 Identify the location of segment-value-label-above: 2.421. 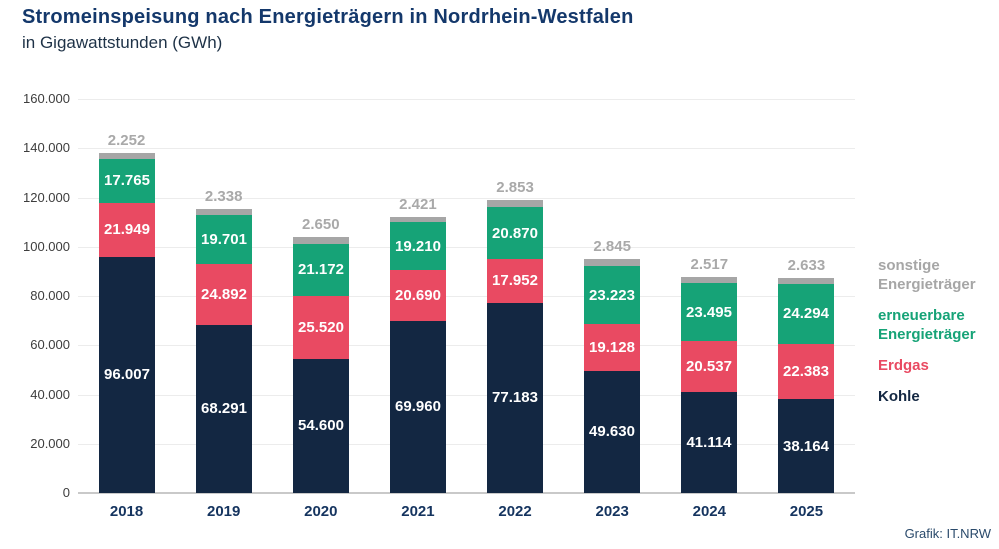
(418, 204).